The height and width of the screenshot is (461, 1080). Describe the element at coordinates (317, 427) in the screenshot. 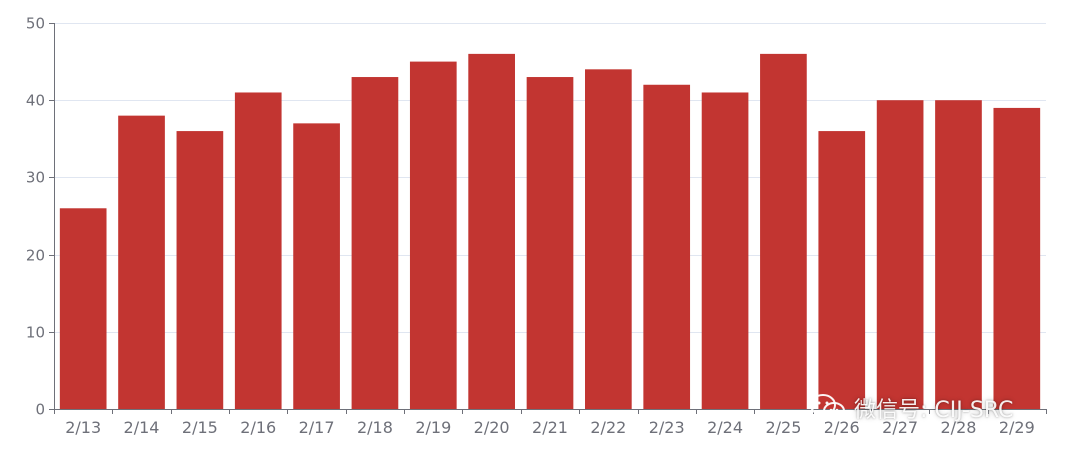

I see `x-tick-label: 2/17` at that location.